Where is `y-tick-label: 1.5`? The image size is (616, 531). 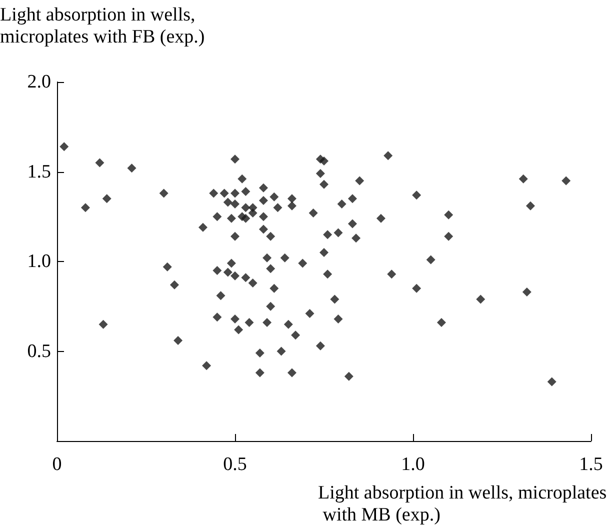
y-tick-label: 1.5 is located at coordinates (39, 171).